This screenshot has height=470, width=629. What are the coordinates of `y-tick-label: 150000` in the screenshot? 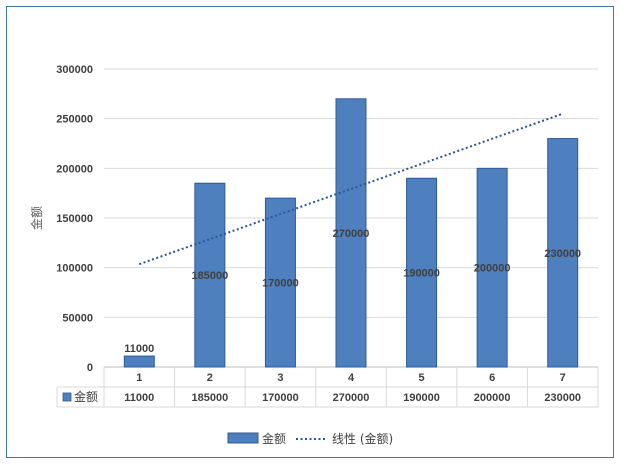 It's located at (74, 219).